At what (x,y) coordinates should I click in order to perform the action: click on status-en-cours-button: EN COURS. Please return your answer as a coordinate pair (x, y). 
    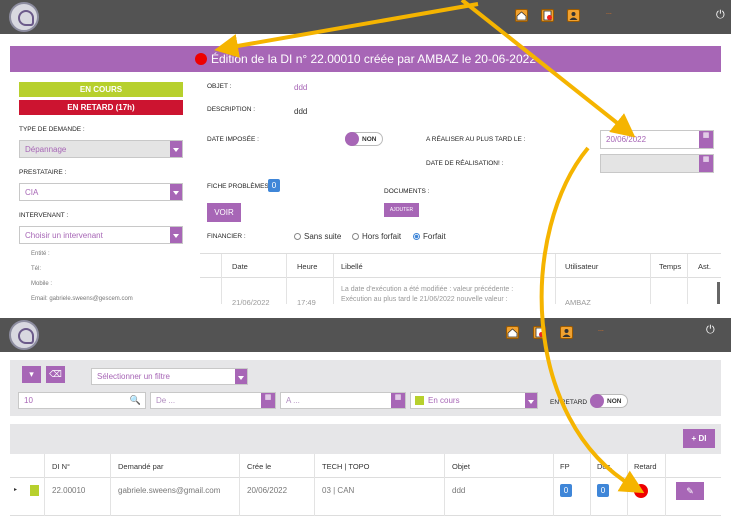
    Looking at the image, I should click on (101, 89).